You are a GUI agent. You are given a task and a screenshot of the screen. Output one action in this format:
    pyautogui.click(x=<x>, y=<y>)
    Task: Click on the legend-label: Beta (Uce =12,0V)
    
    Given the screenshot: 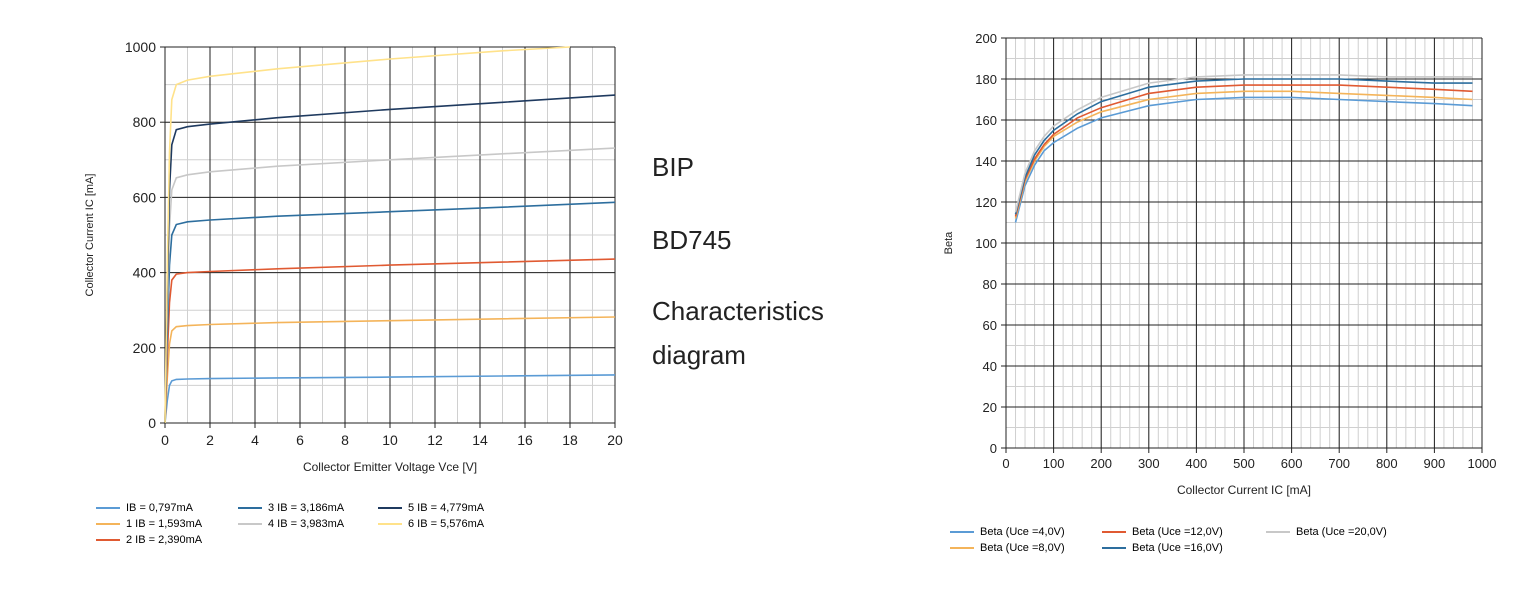 What is the action you would take?
    pyautogui.click(x=1177, y=532)
    